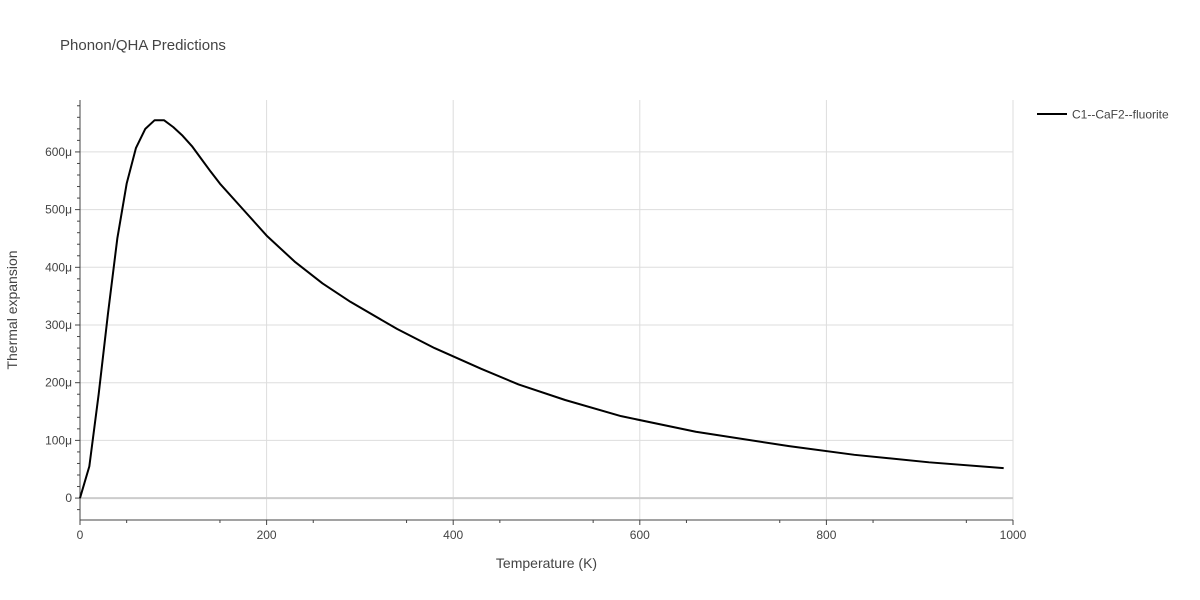  What do you see at coordinates (80, 535) in the screenshot?
I see `x-tick-label: 0` at bounding box center [80, 535].